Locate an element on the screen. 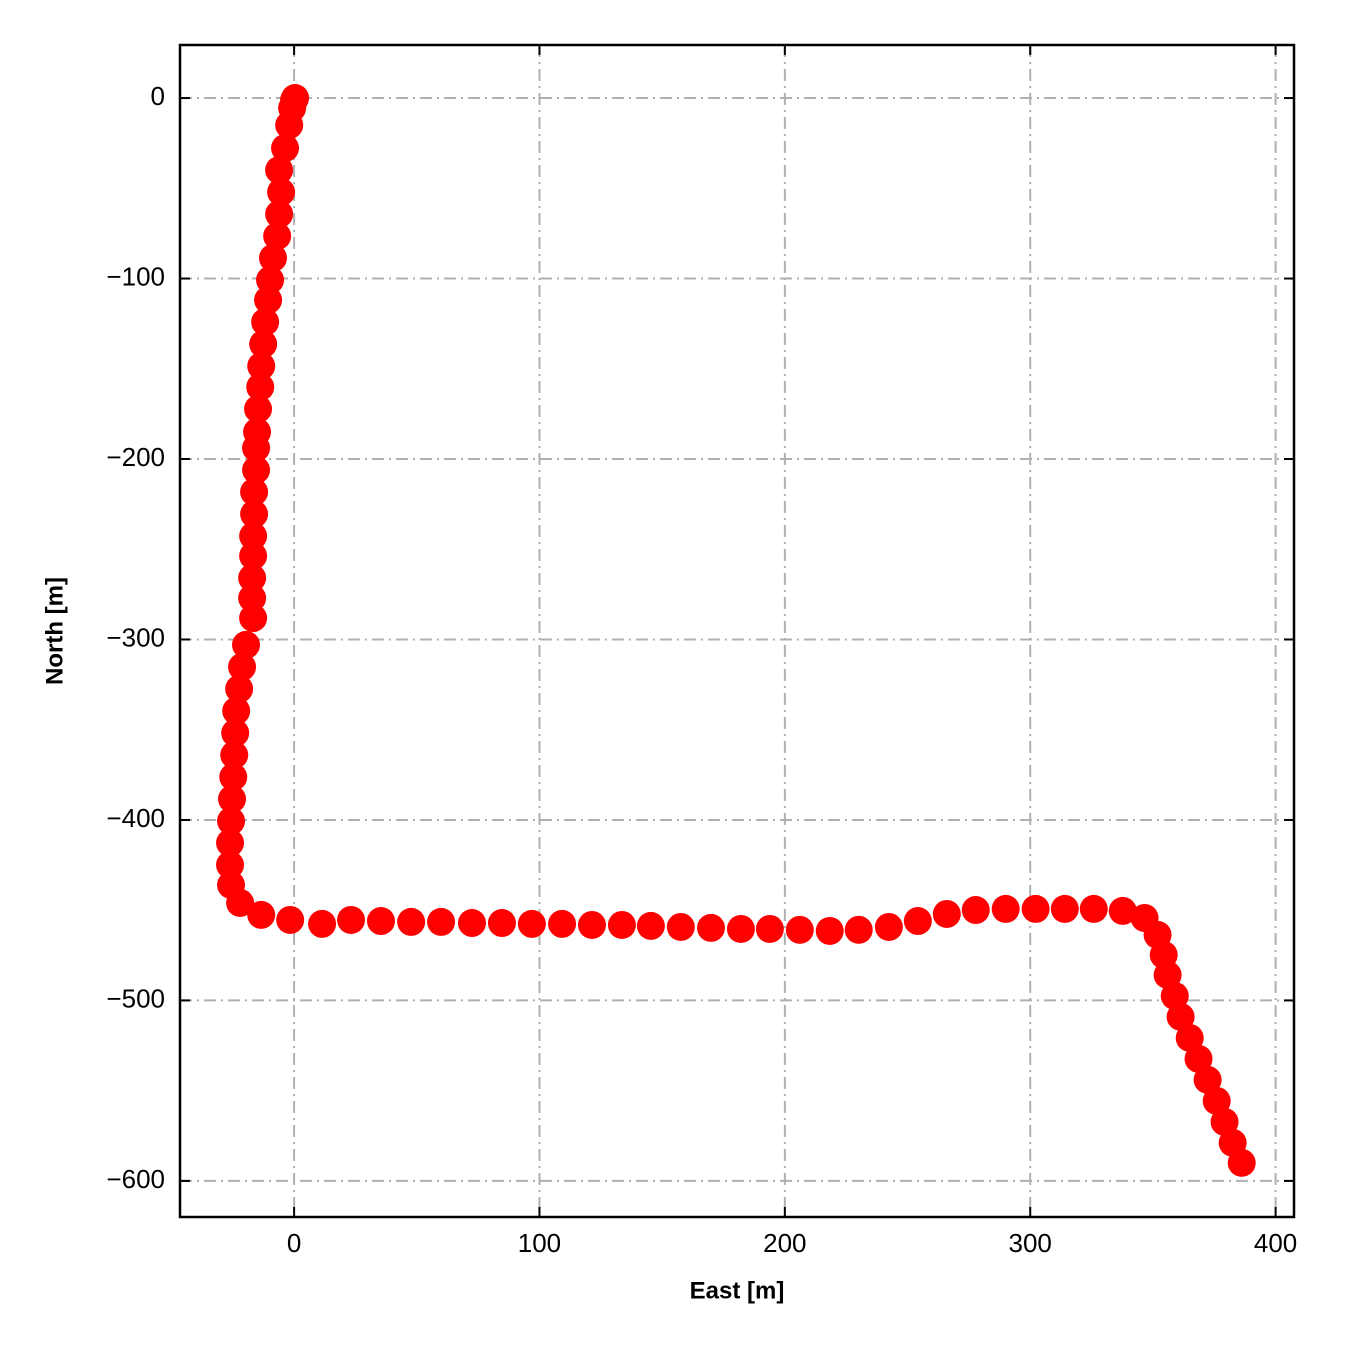 The image size is (1350, 1350). x-axis-label: East [m] is located at coordinates (737, 1290).